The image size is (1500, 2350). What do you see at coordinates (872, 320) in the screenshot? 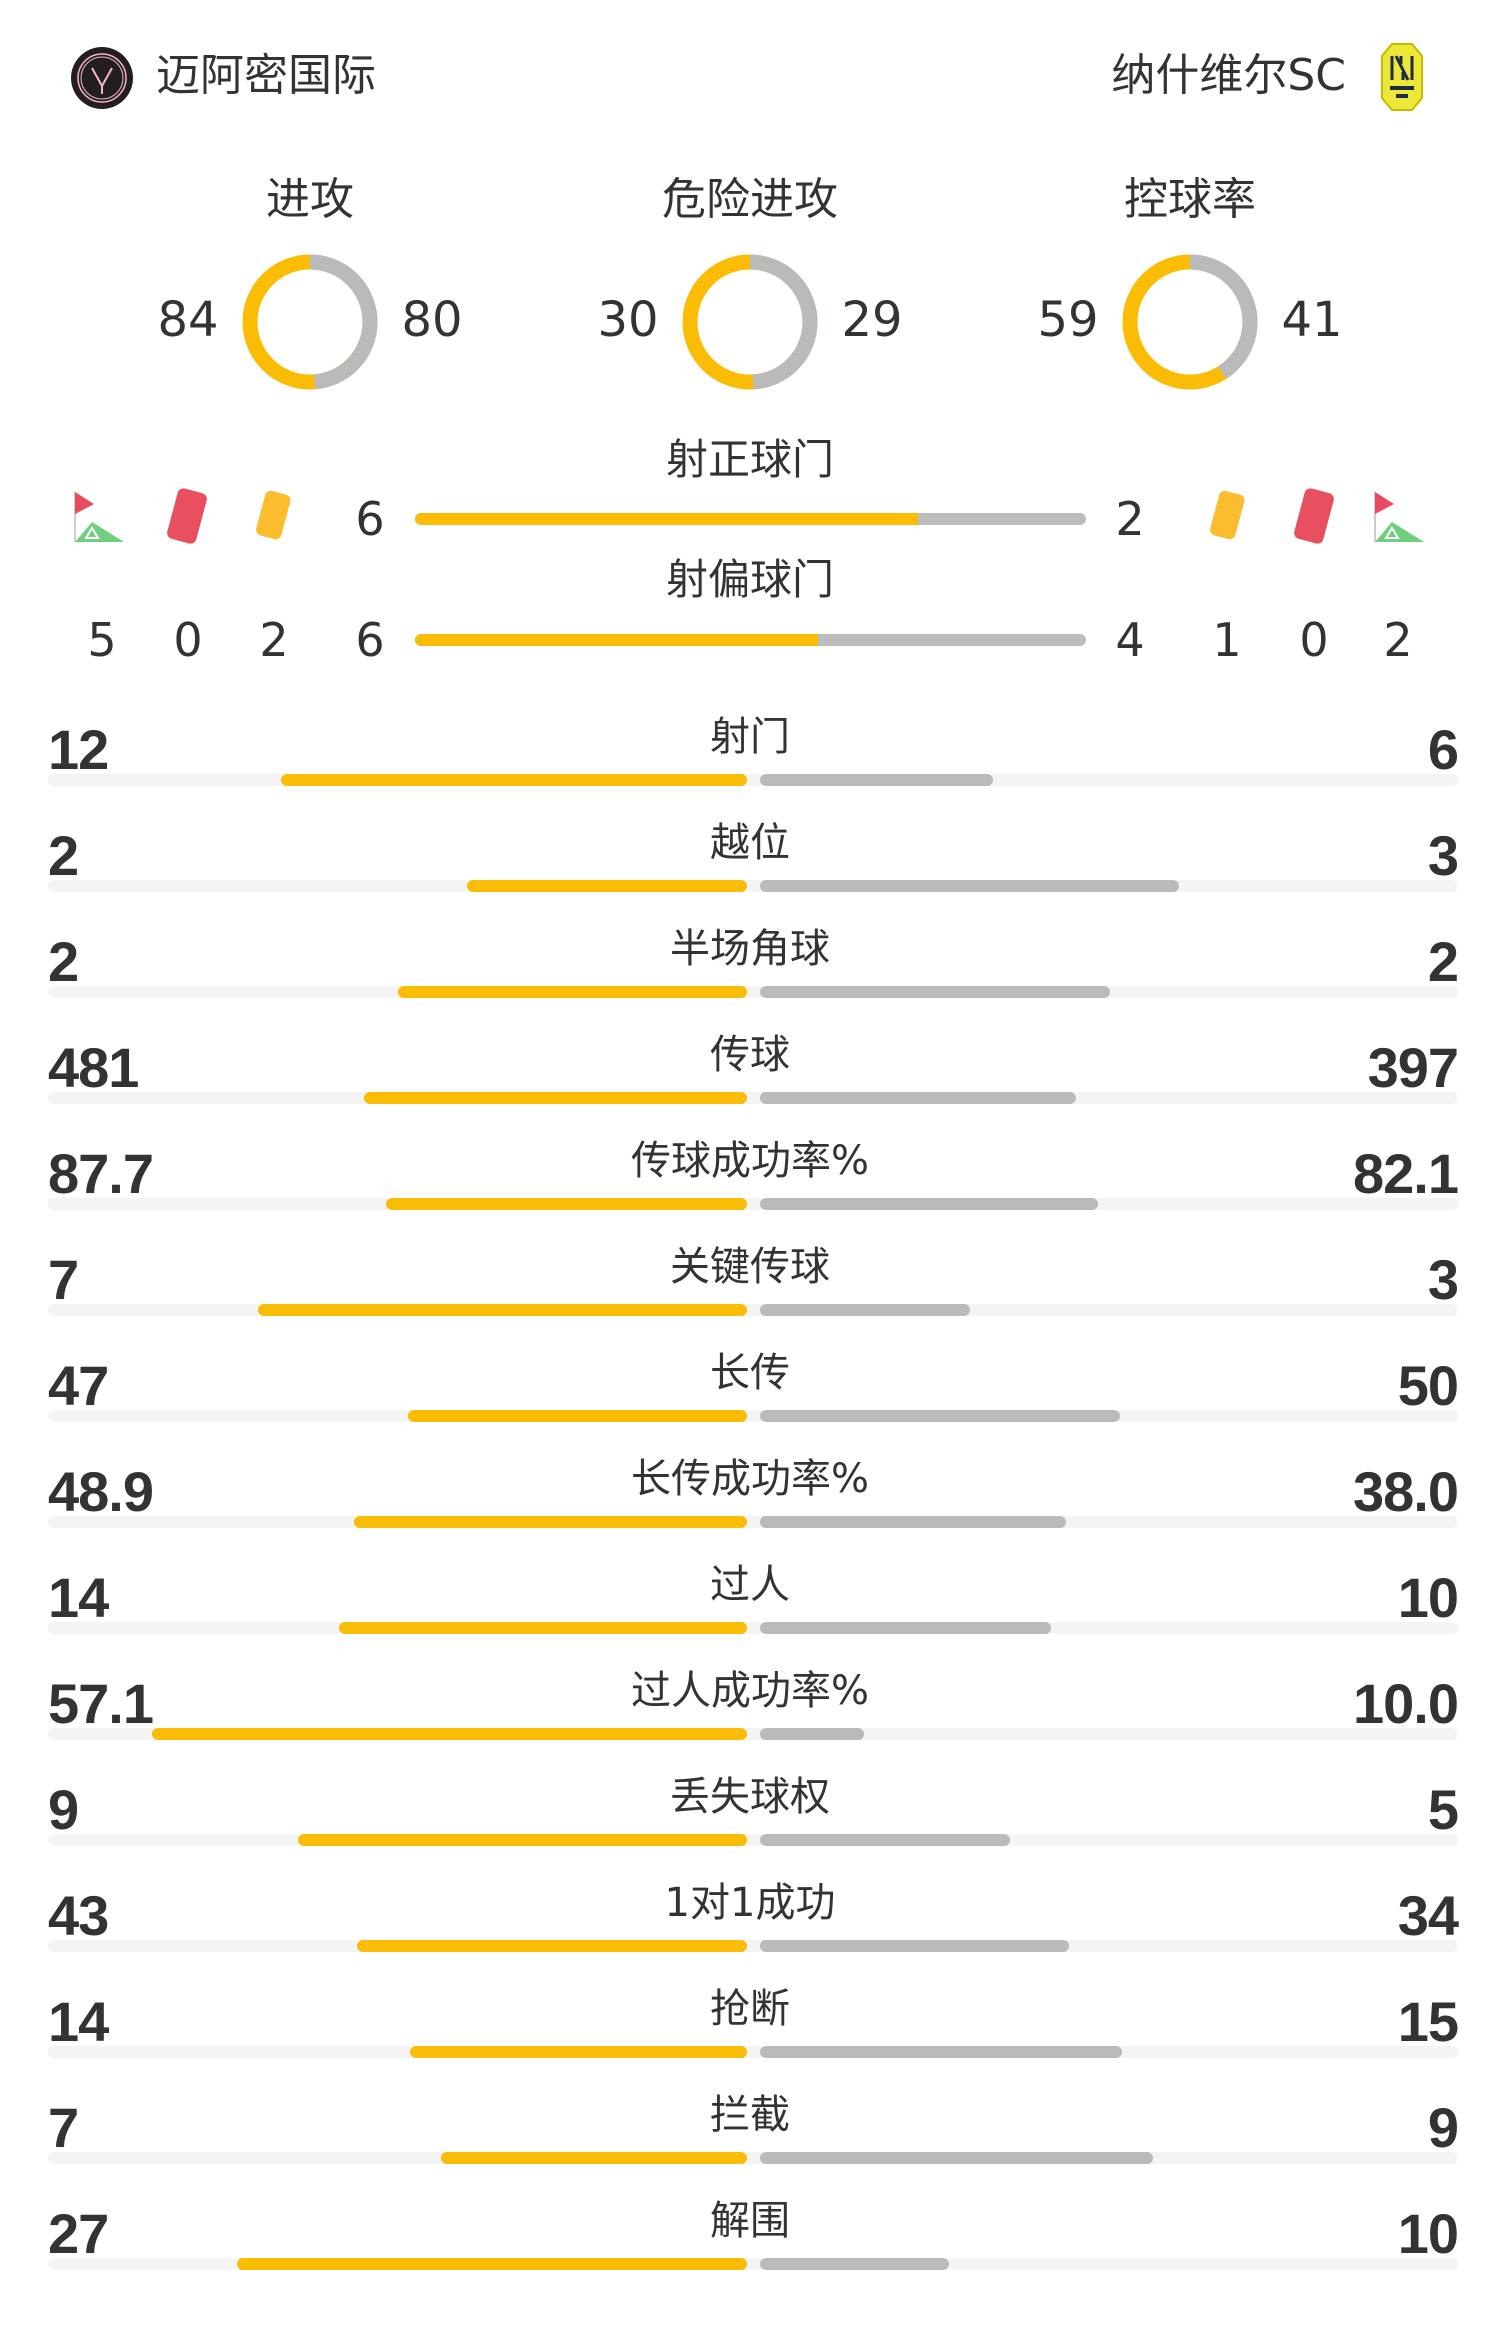
I see `donut-away-value: 29` at bounding box center [872, 320].